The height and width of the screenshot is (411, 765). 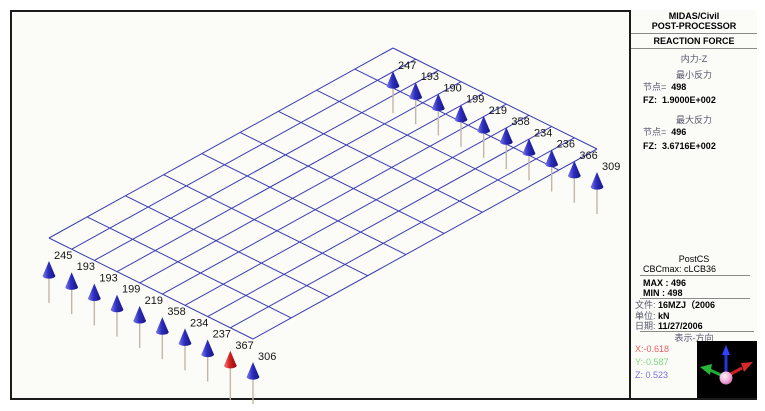 What do you see at coordinates (655, 132) in the screenshot?
I see `max-node-label: 节点=` at bounding box center [655, 132].